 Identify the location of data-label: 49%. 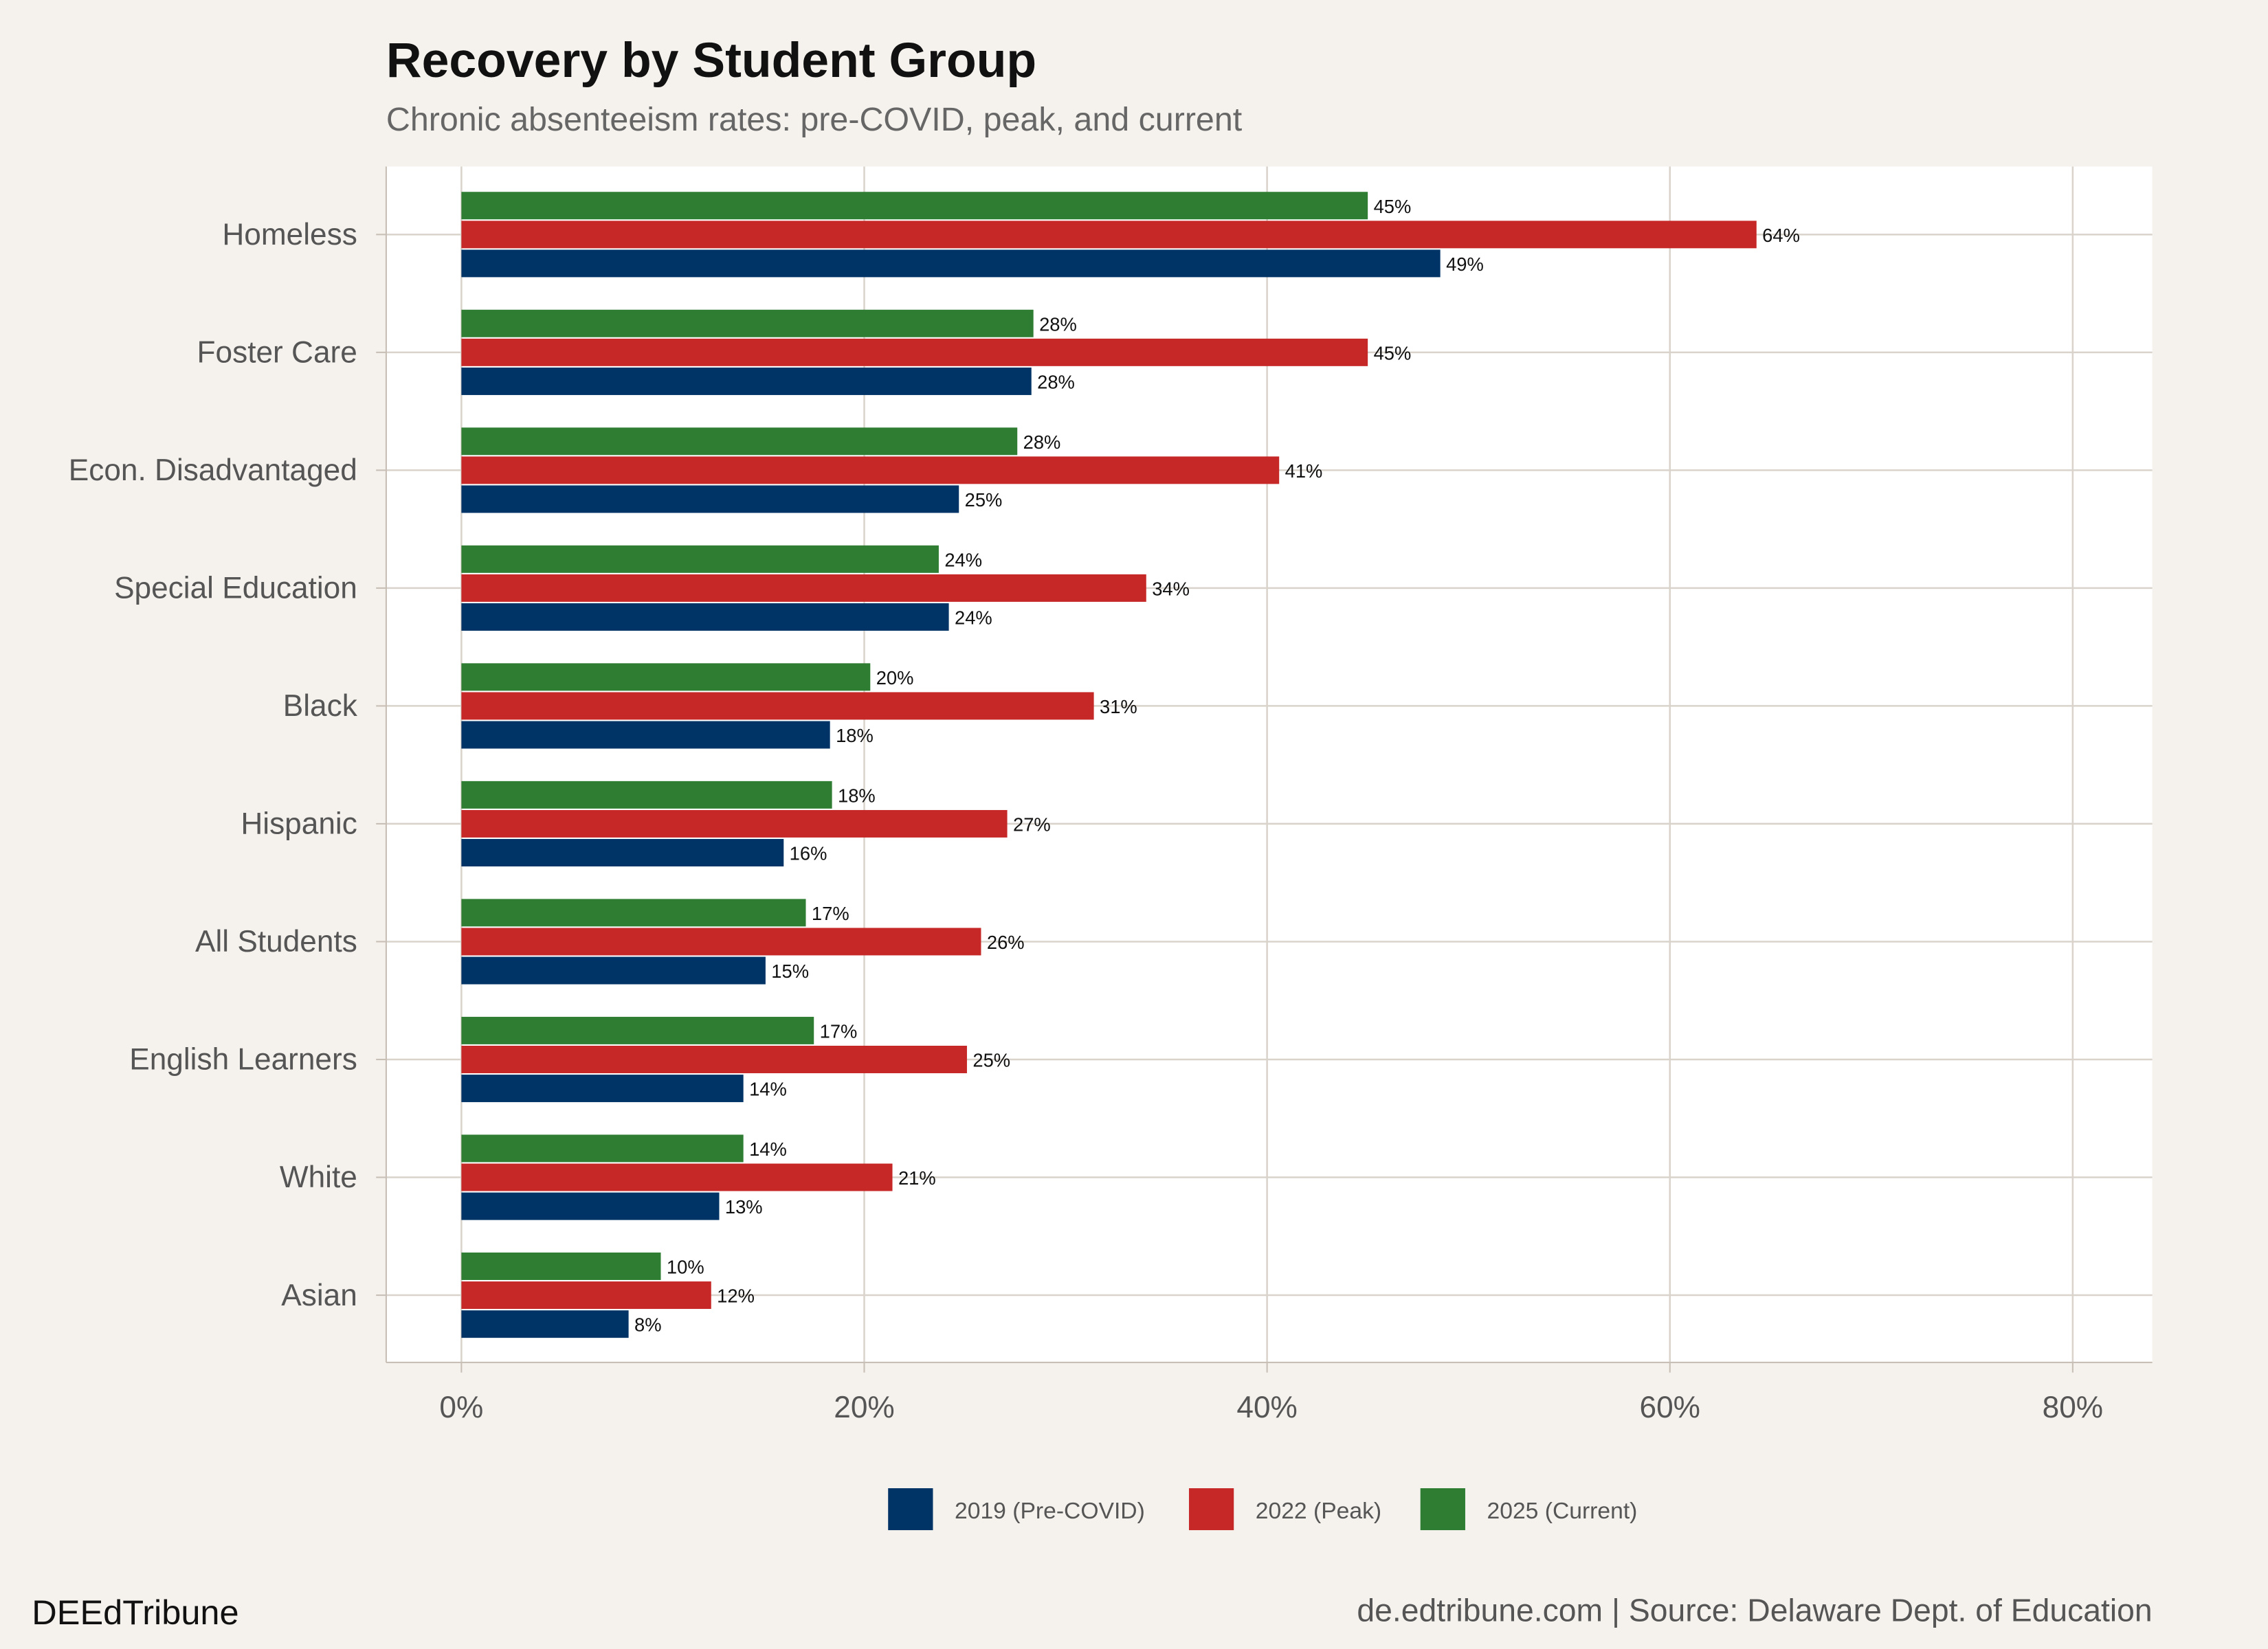
(1465, 264).